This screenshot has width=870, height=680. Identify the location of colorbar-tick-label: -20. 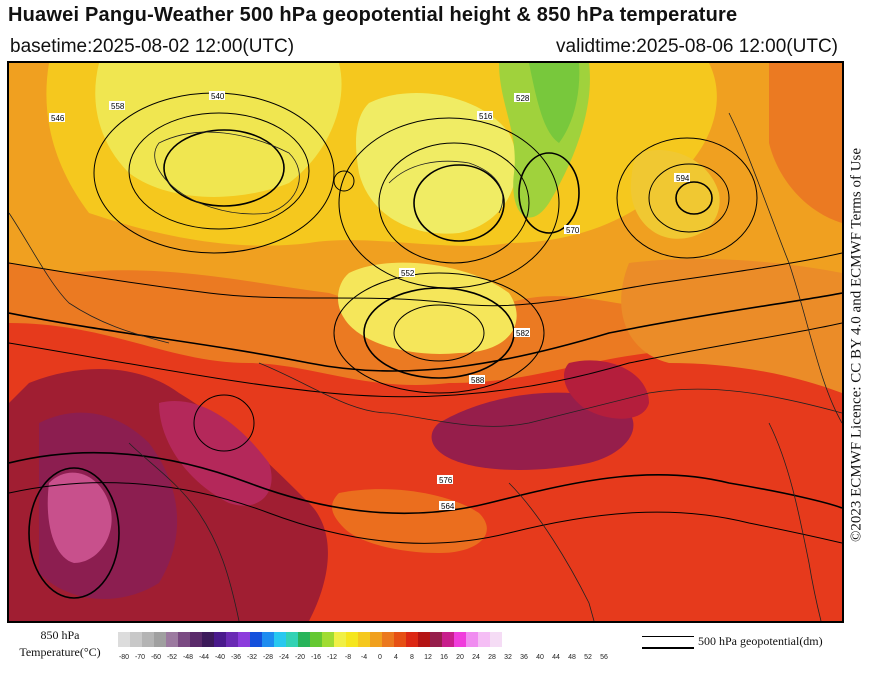
(300, 657).